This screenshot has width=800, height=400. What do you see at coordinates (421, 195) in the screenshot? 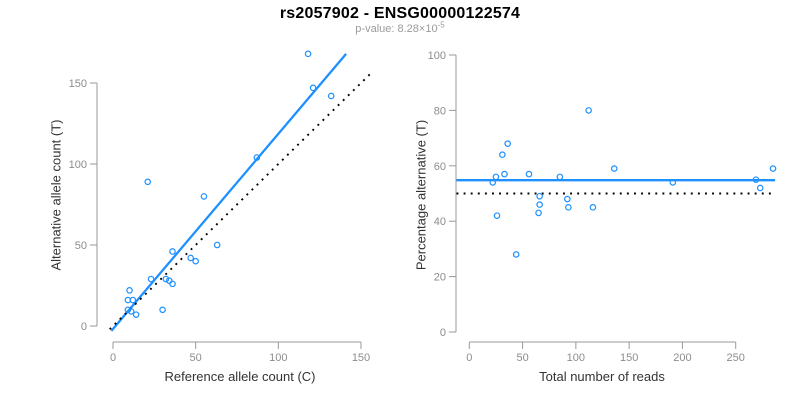
I see `right-plot-yaxis-label: Percentage alternative (T)` at bounding box center [421, 195].